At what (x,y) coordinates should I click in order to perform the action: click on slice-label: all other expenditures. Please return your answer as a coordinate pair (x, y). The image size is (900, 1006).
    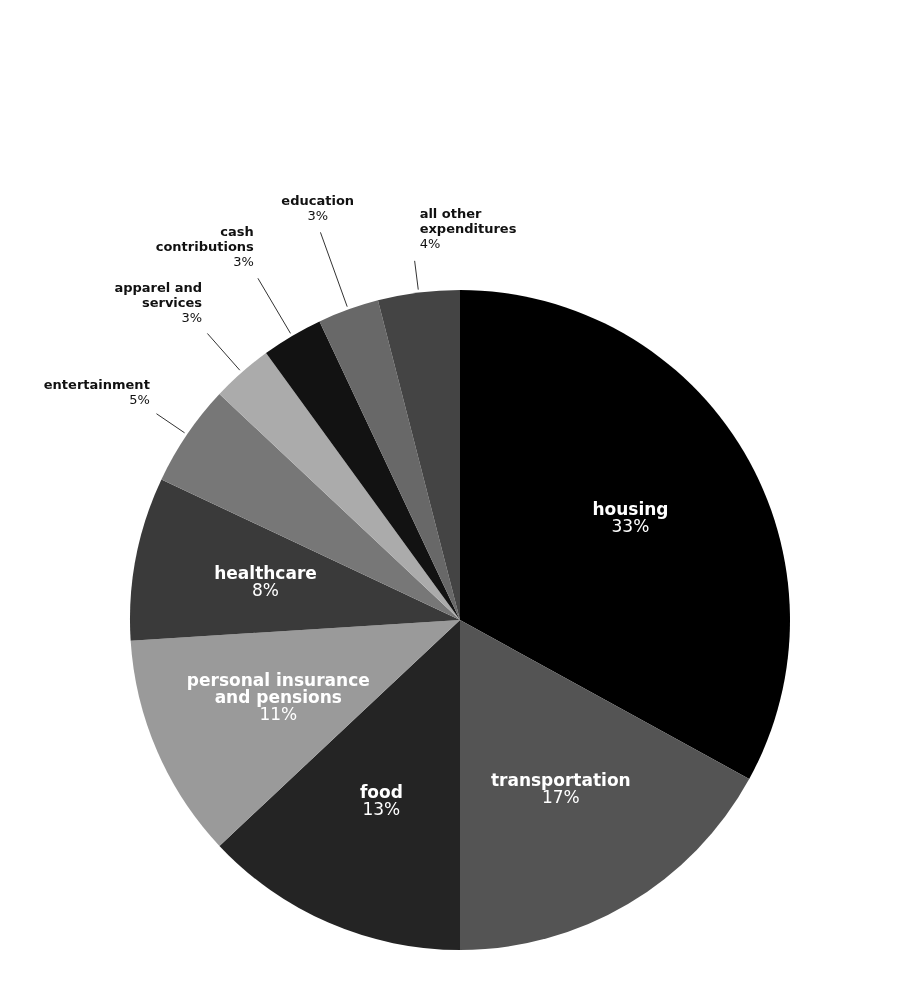
    Looking at the image, I should click on (468, 220).